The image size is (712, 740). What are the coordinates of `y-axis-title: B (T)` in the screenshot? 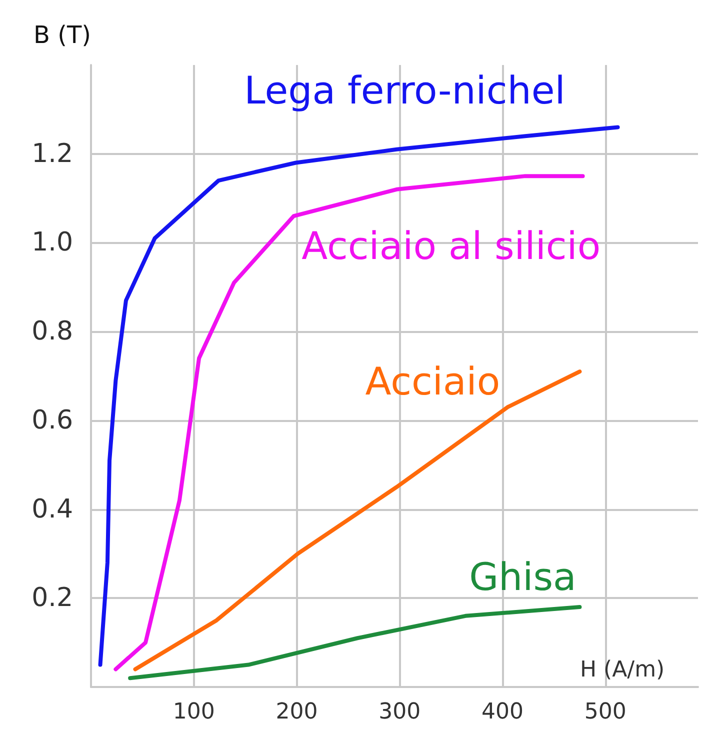 It's located at (62, 35).